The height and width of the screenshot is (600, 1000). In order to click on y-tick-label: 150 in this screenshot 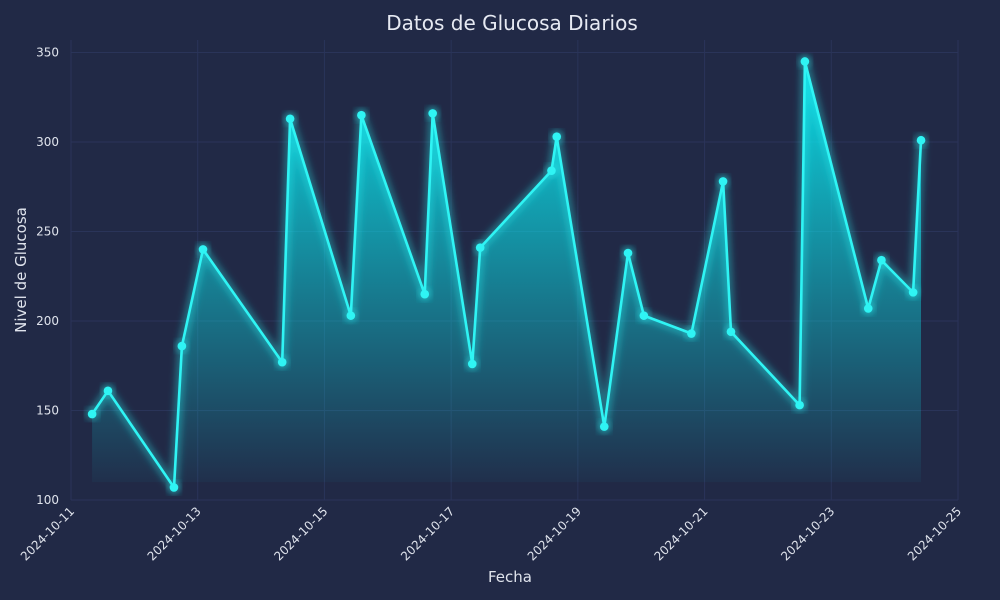, I will do `click(47, 411)`.